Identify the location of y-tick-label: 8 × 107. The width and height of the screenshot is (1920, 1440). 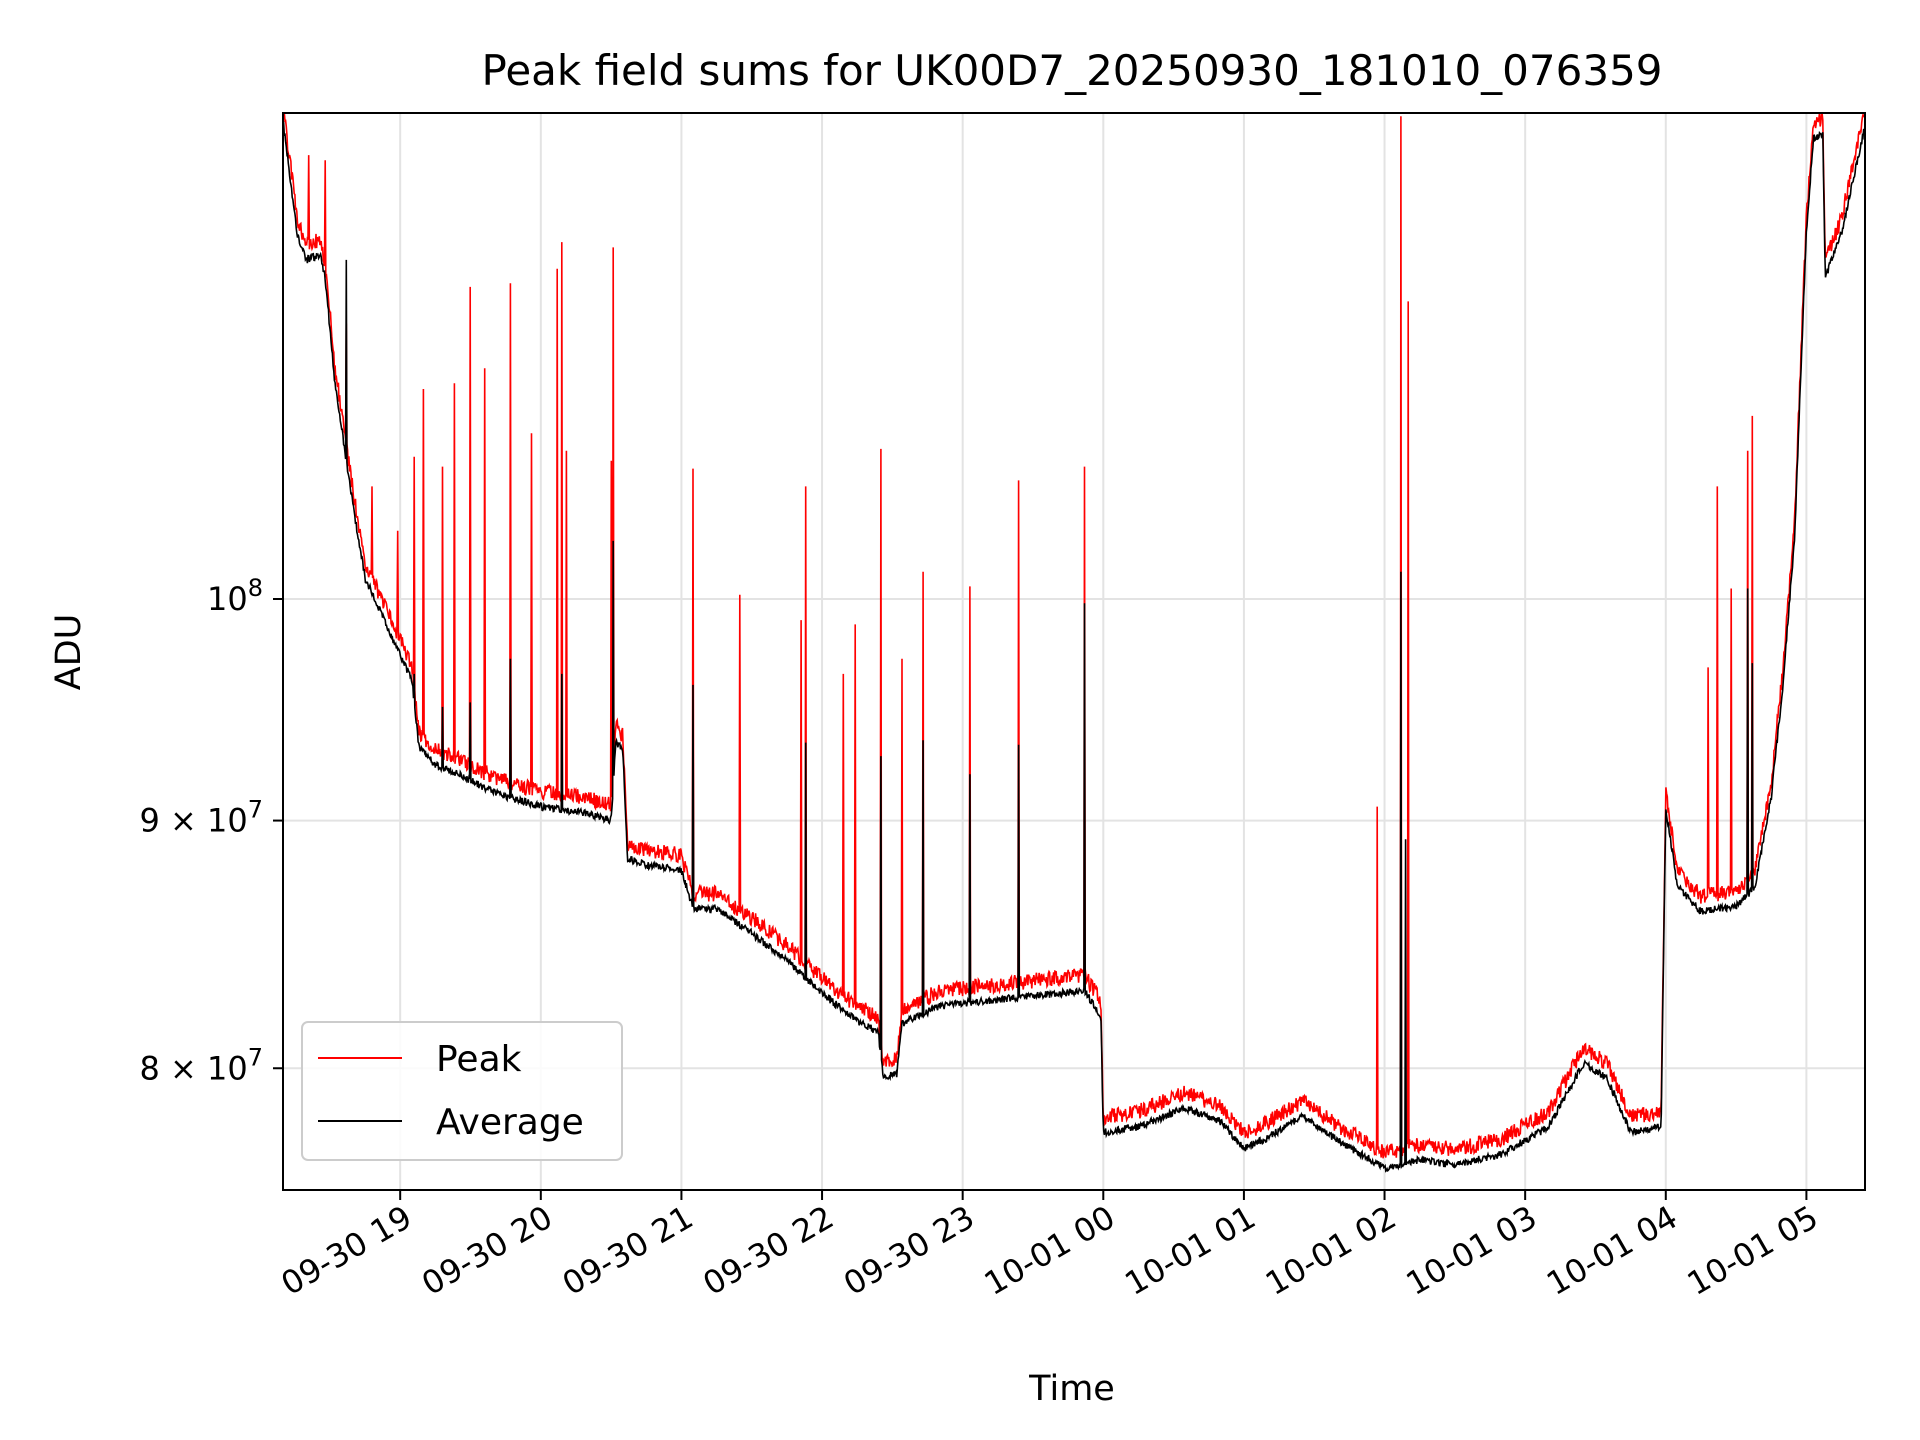
(201, 1065).